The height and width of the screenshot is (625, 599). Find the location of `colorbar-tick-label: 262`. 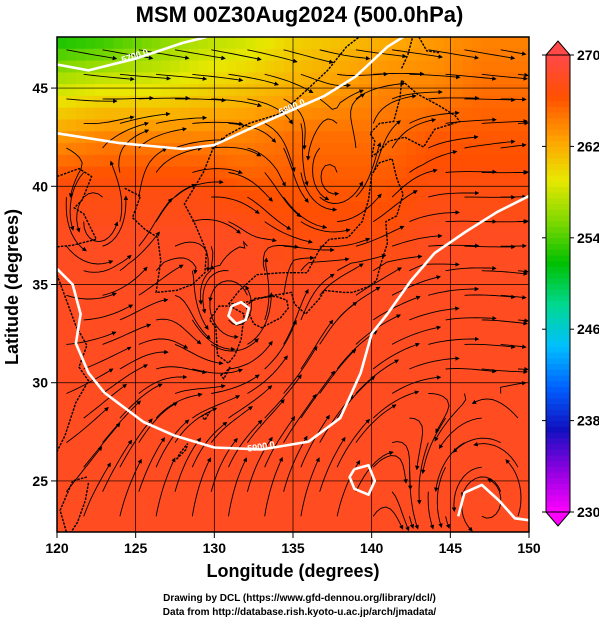

colorbar-tick-label: 262 is located at coordinates (588, 146).